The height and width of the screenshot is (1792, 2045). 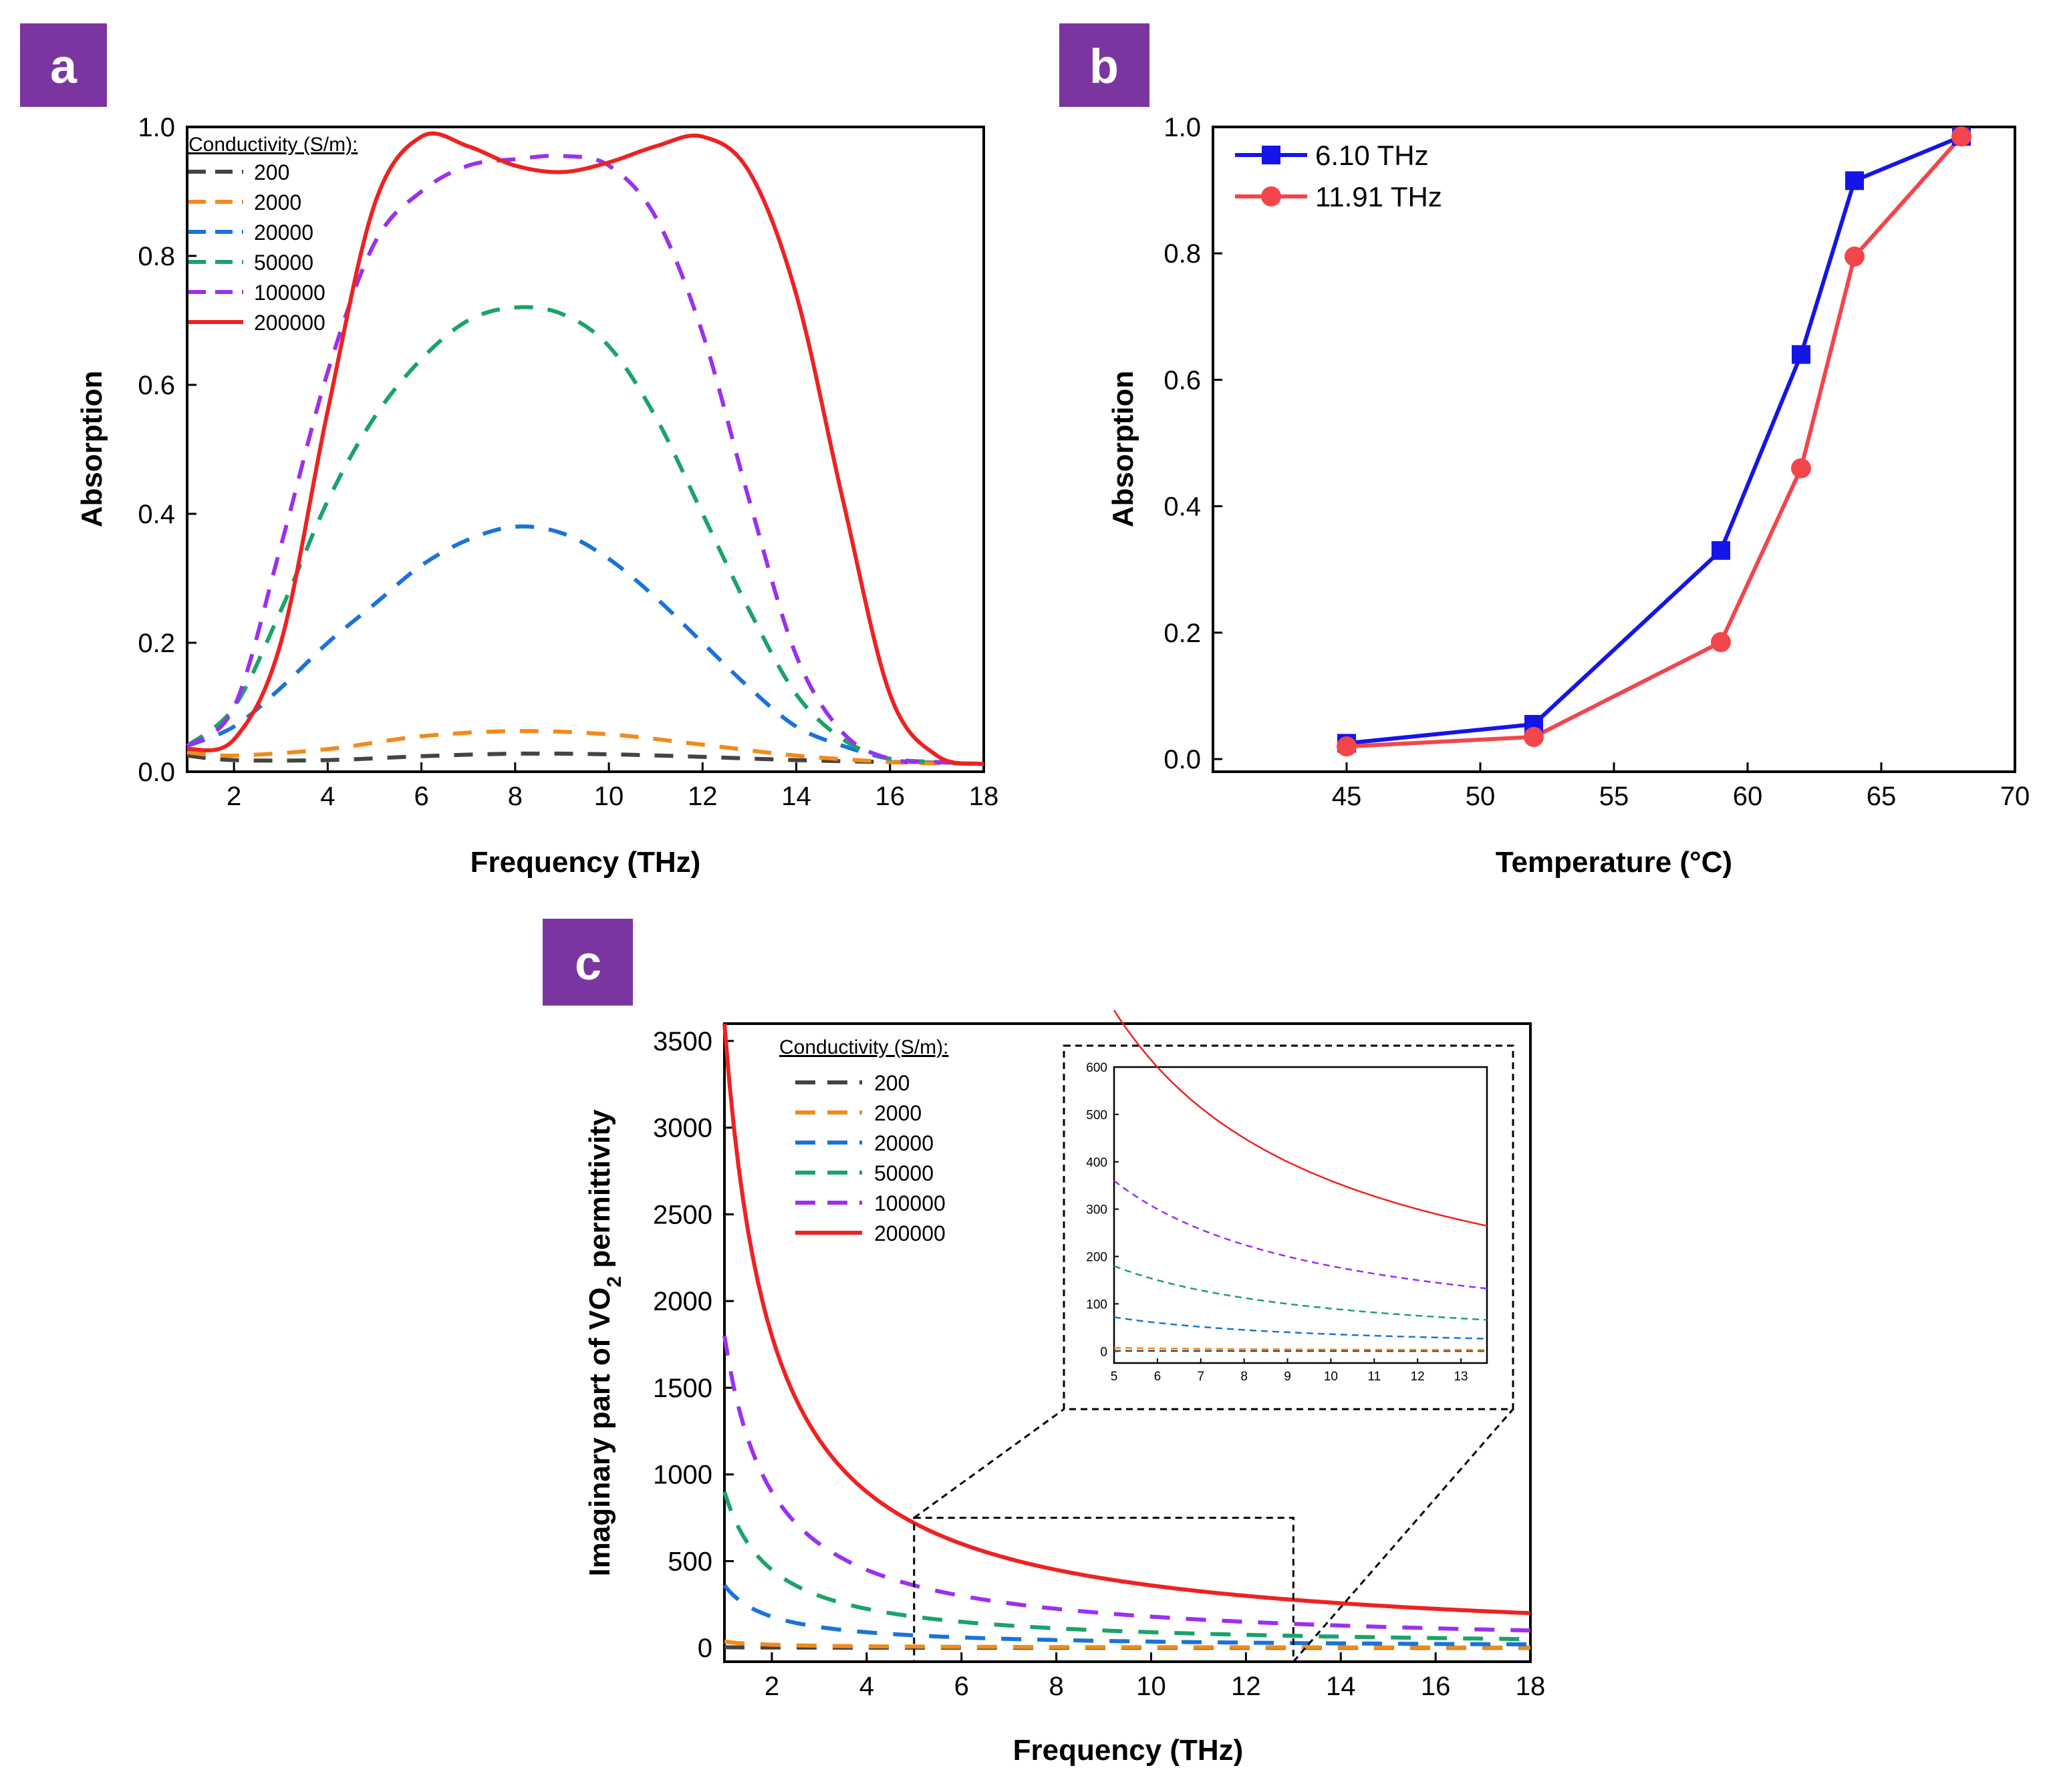 What do you see at coordinates (2015, 797) in the screenshot?
I see `x-tick-label: 70` at bounding box center [2015, 797].